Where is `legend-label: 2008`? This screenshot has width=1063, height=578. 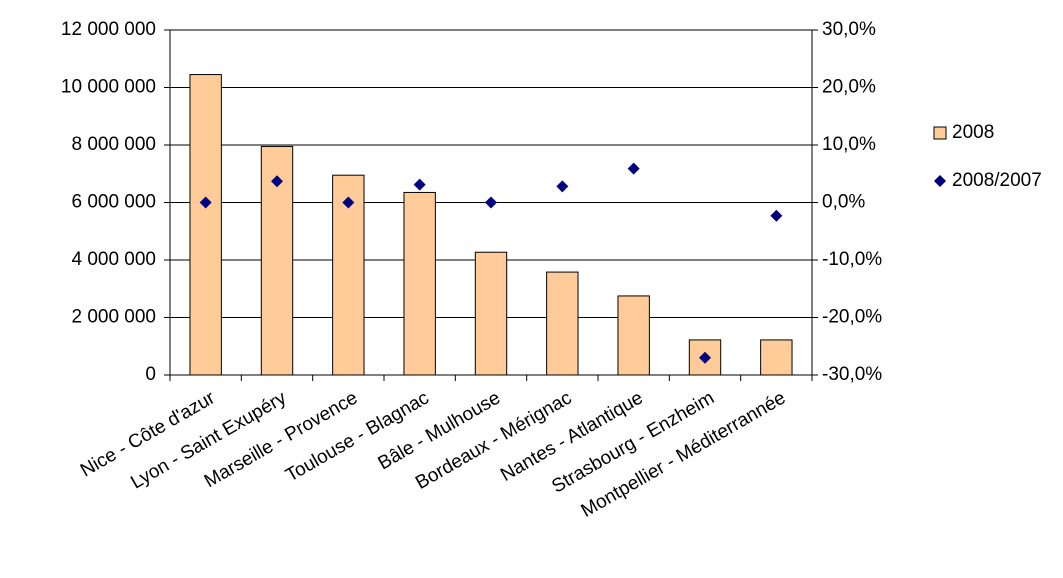 legend-label: 2008 is located at coordinates (973, 132).